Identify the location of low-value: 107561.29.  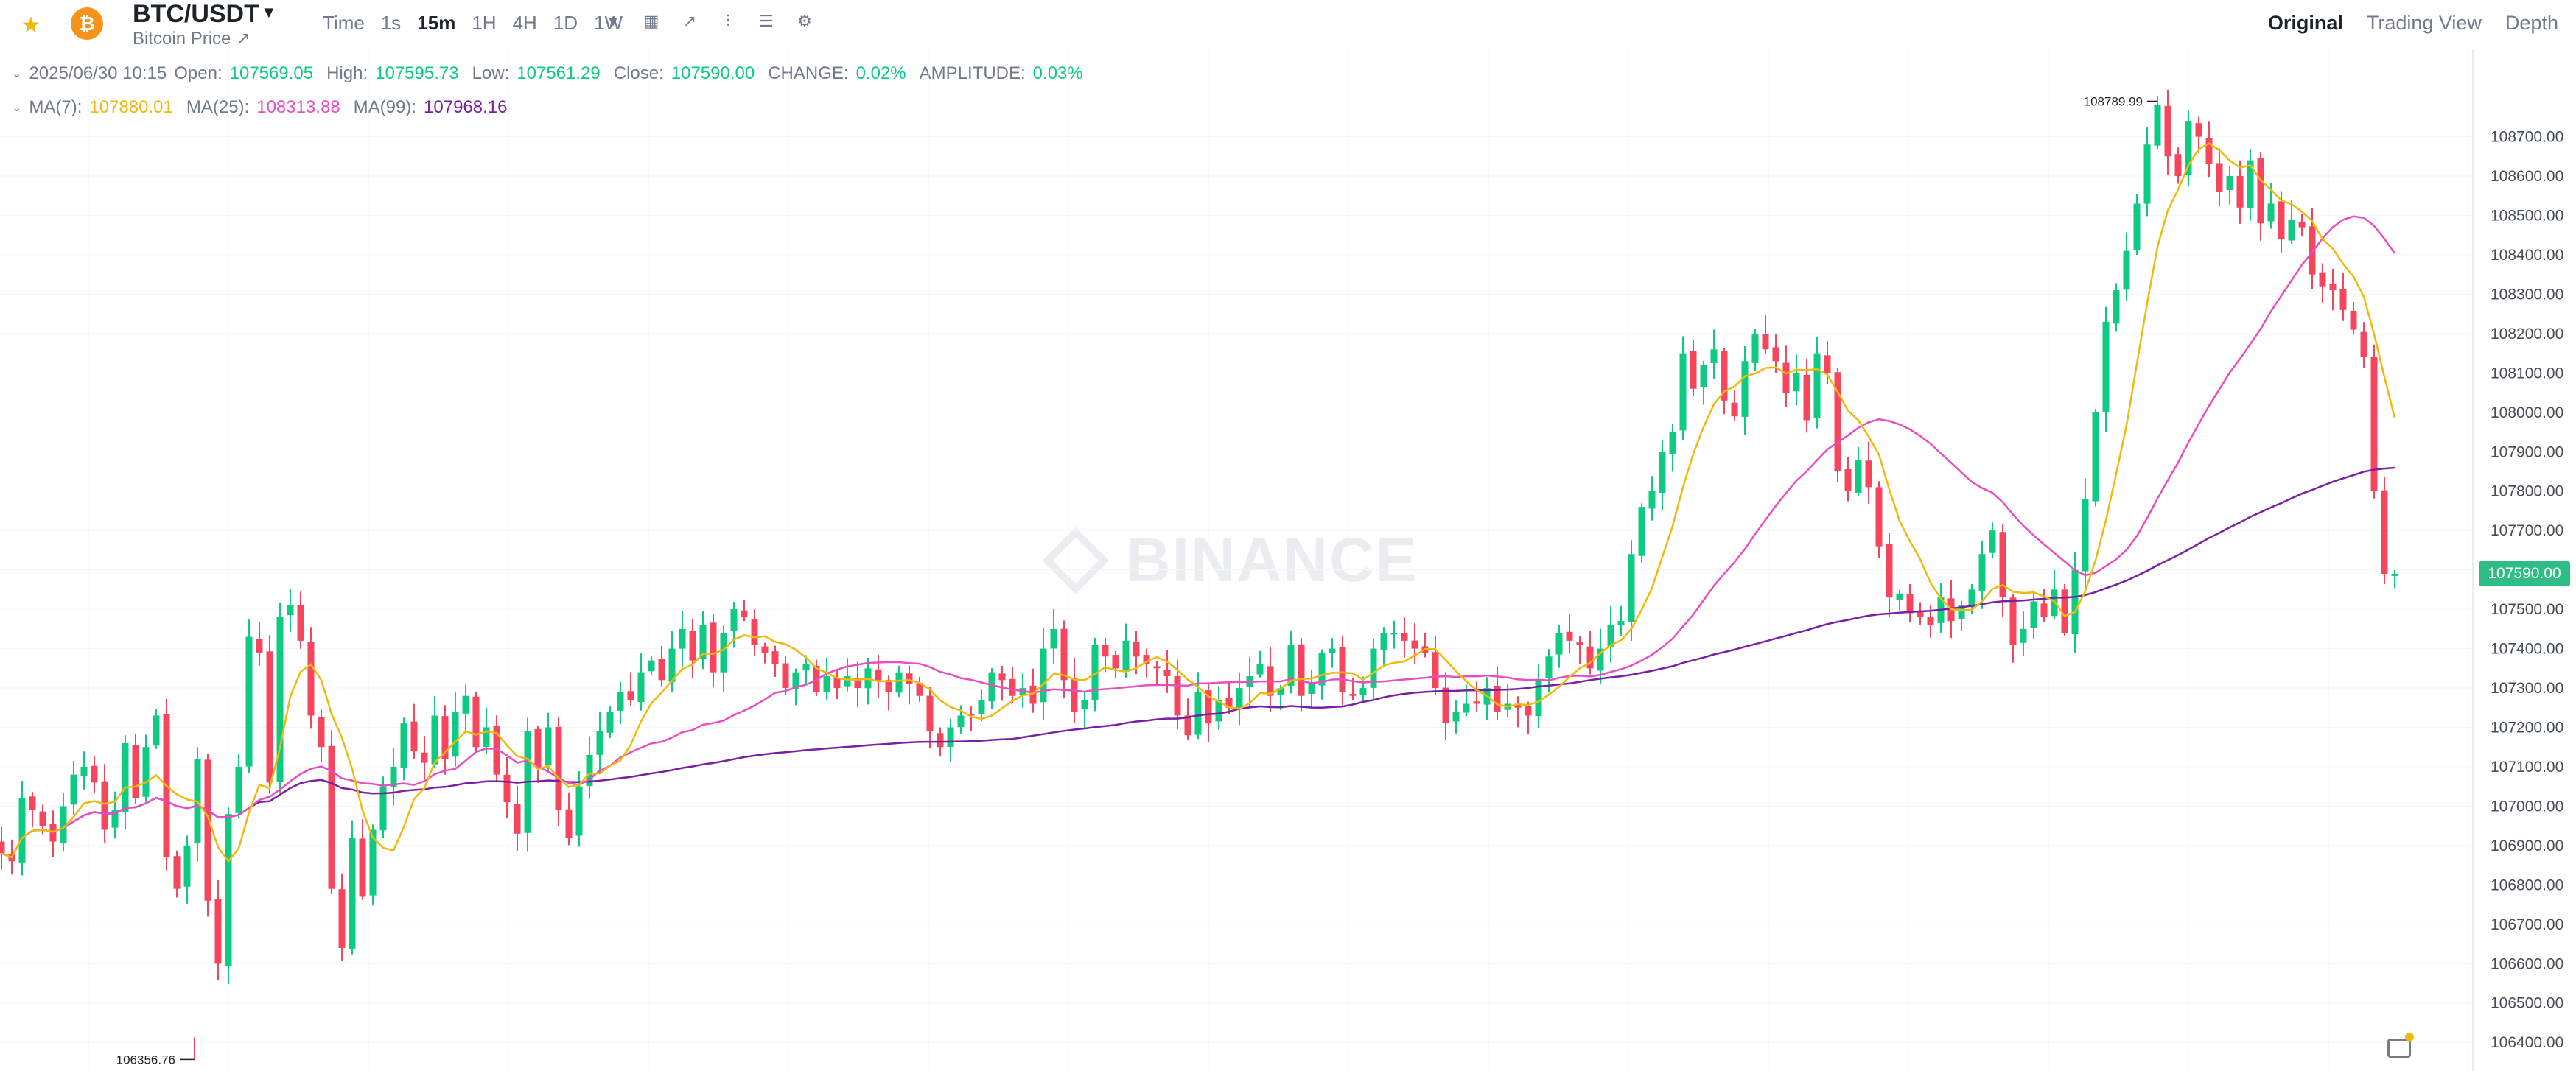
(559, 73).